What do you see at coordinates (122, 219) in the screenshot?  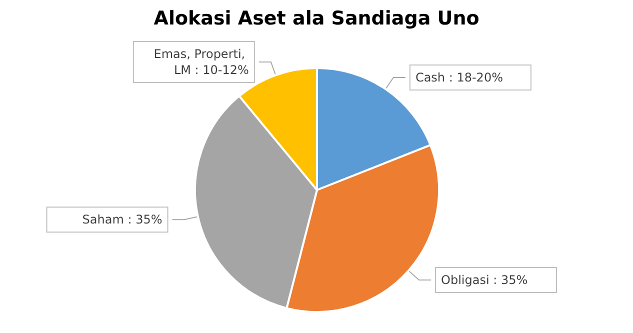 I see `slice-label: Saham : 35%` at bounding box center [122, 219].